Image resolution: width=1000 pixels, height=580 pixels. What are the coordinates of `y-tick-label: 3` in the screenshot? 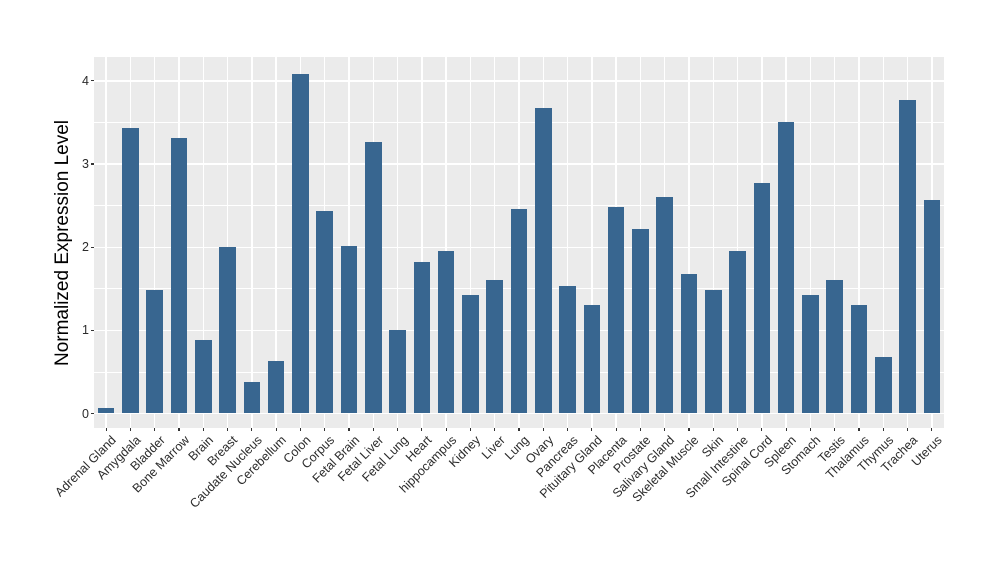 It's located at (85, 164).